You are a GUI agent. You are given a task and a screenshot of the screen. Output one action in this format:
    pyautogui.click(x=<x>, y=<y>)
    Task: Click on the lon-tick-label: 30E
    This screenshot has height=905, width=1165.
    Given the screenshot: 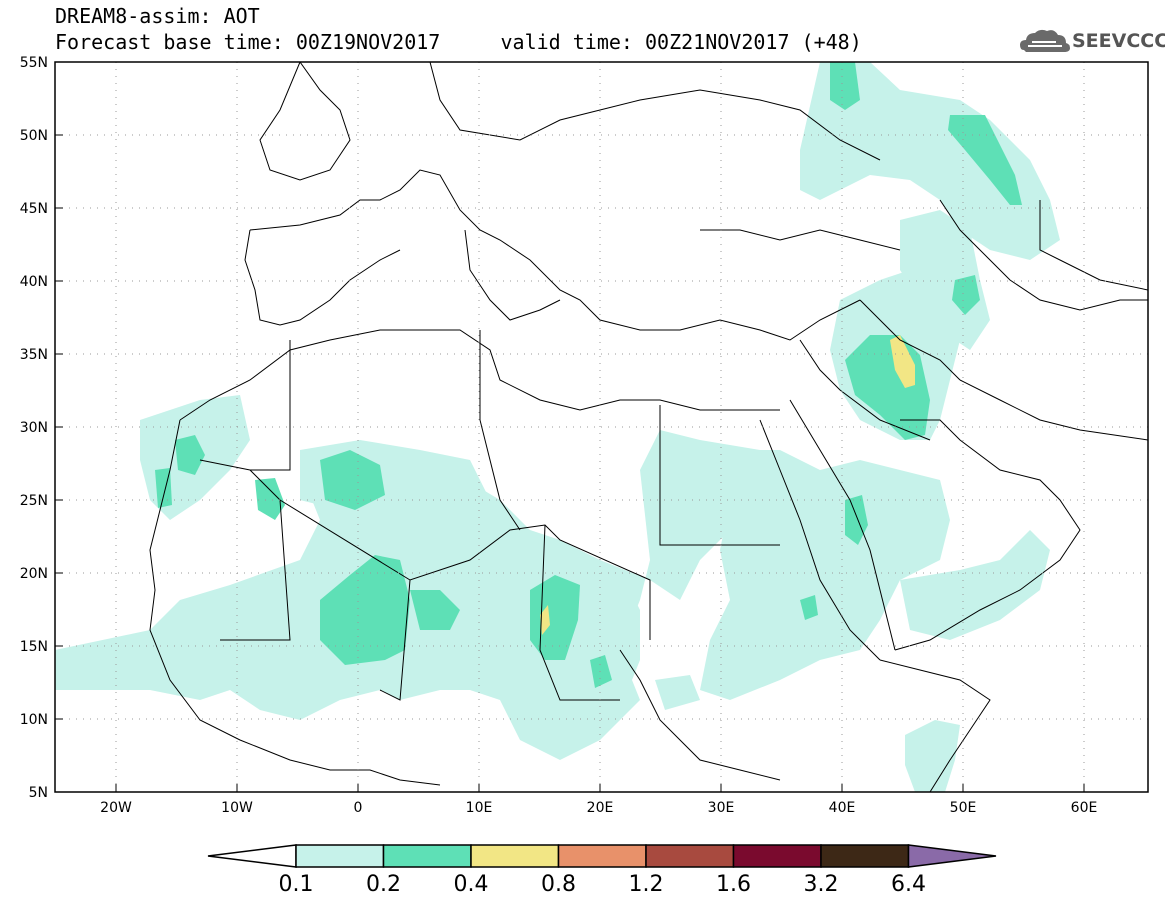 What is the action you would take?
    pyautogui.click(x=721, y=808)
    